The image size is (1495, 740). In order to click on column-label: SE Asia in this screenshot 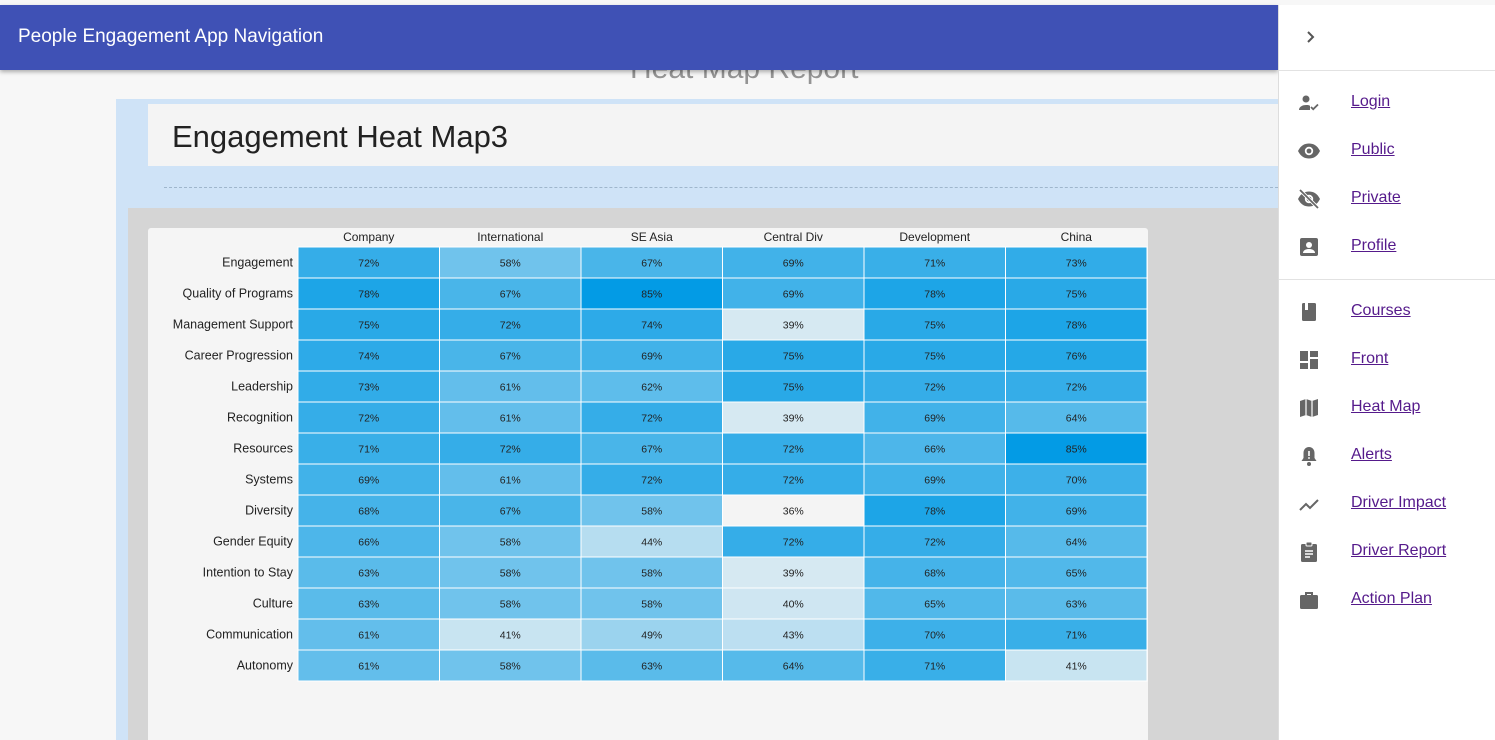, I will do `click(652, 237)`.